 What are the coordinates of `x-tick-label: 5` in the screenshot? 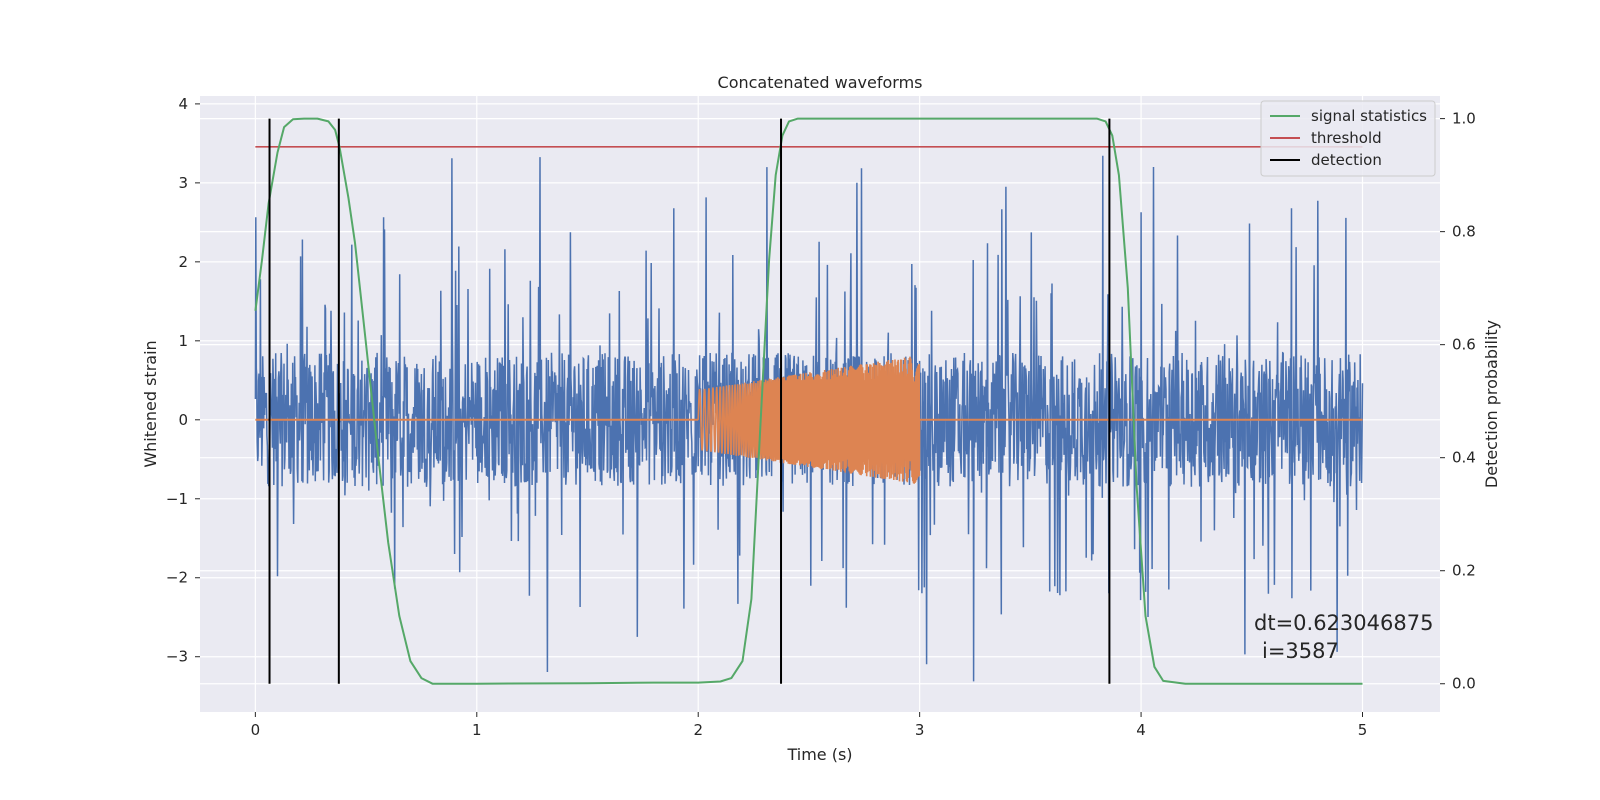 It's located at (1363, 730).